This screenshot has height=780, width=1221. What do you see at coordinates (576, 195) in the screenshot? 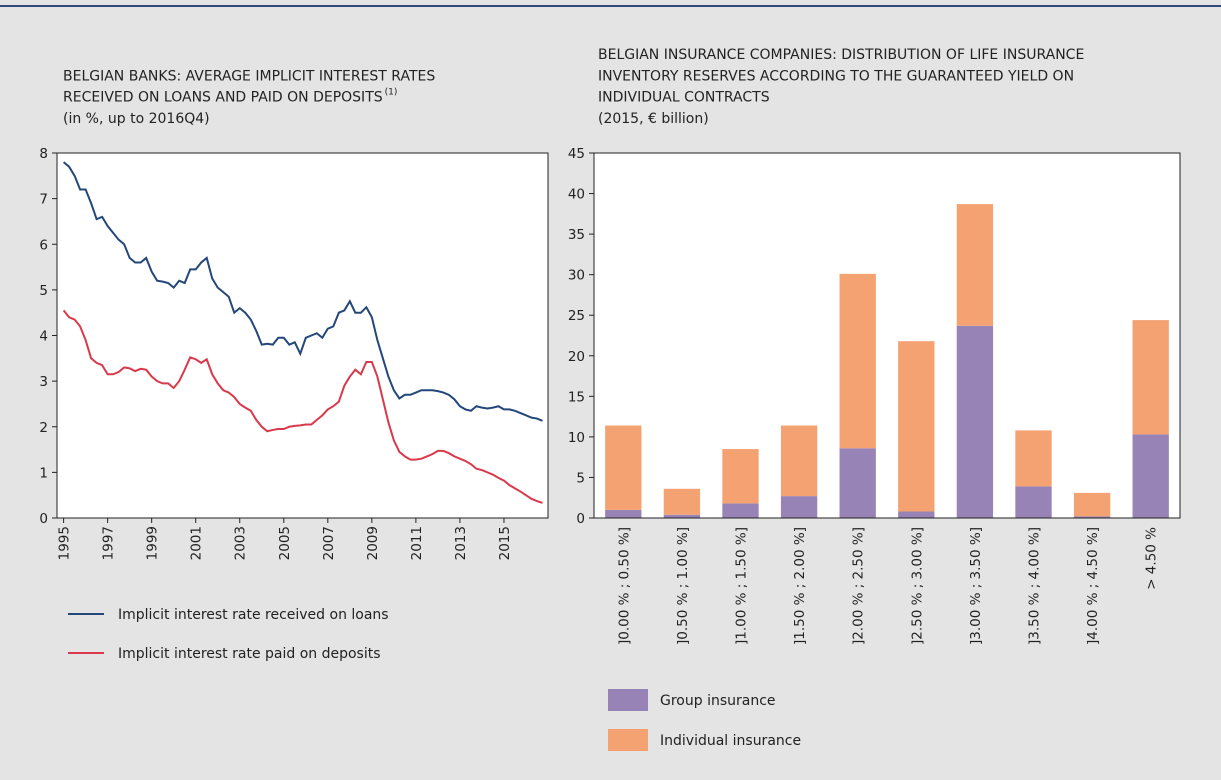
I see `y-tick-label: 40` at bounding box center [576, 195].